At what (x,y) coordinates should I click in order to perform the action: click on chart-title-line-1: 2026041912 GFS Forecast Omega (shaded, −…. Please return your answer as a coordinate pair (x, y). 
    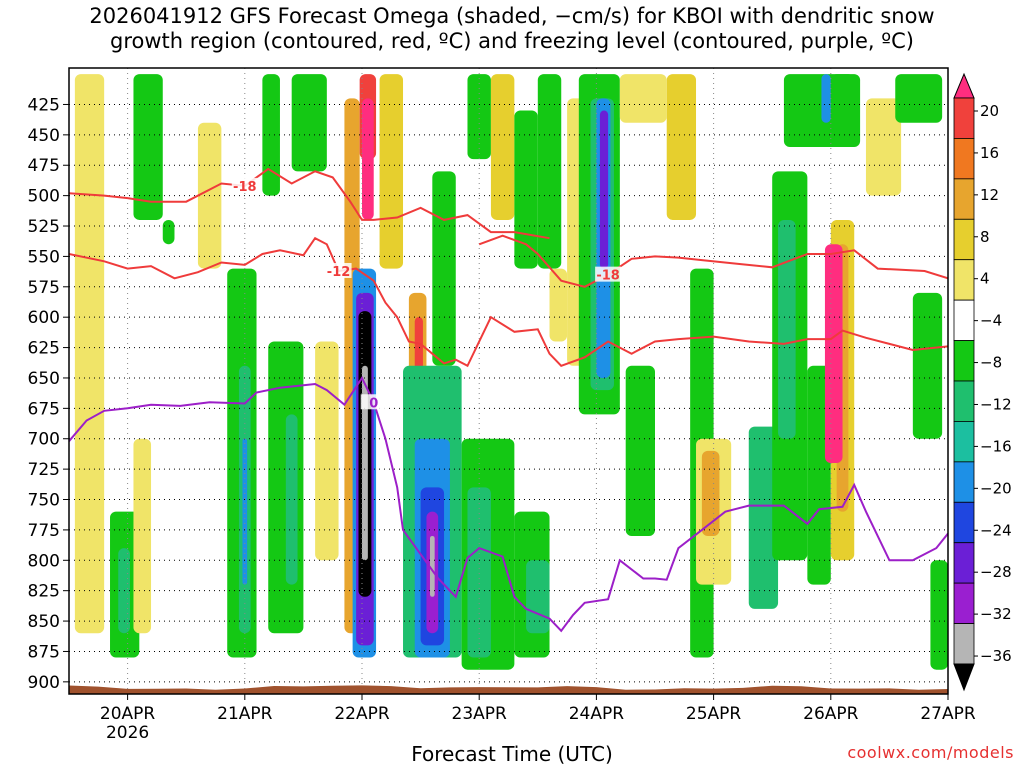
    Looking at the image, I should click on (512, 16).